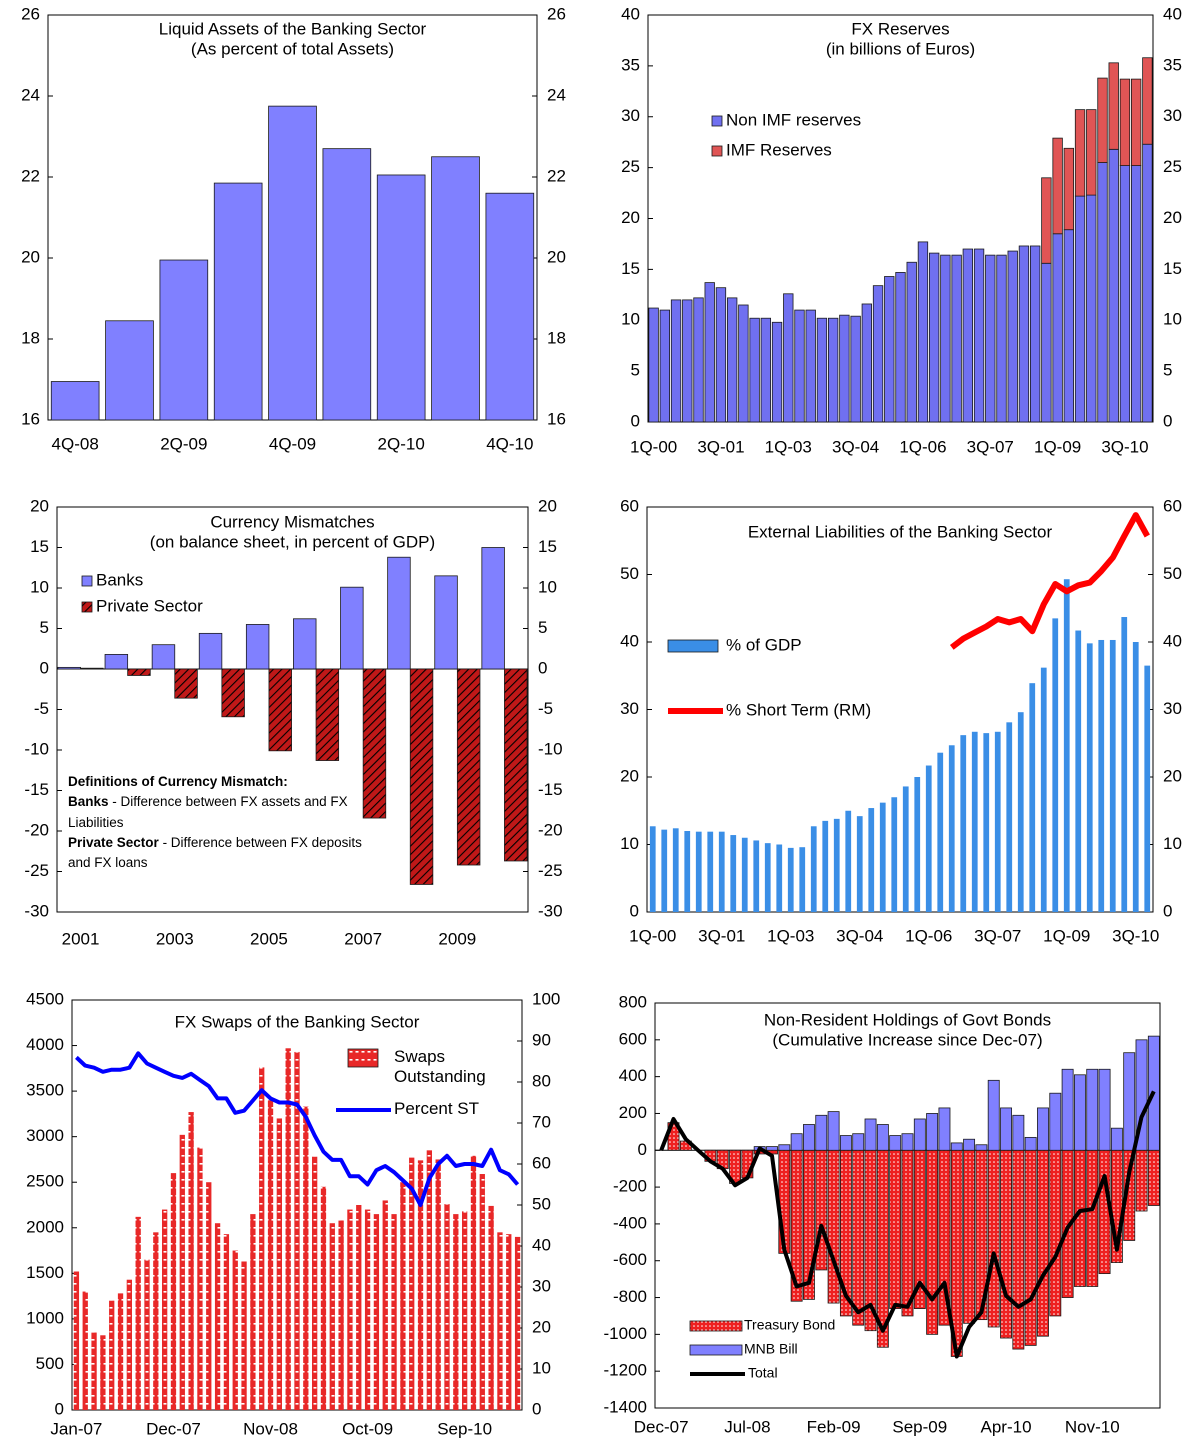  What do you see at coordinates (75, 443) in the screenshot?
I see `x-tick-label: 4Q-08` at bounding box center [75, 443].